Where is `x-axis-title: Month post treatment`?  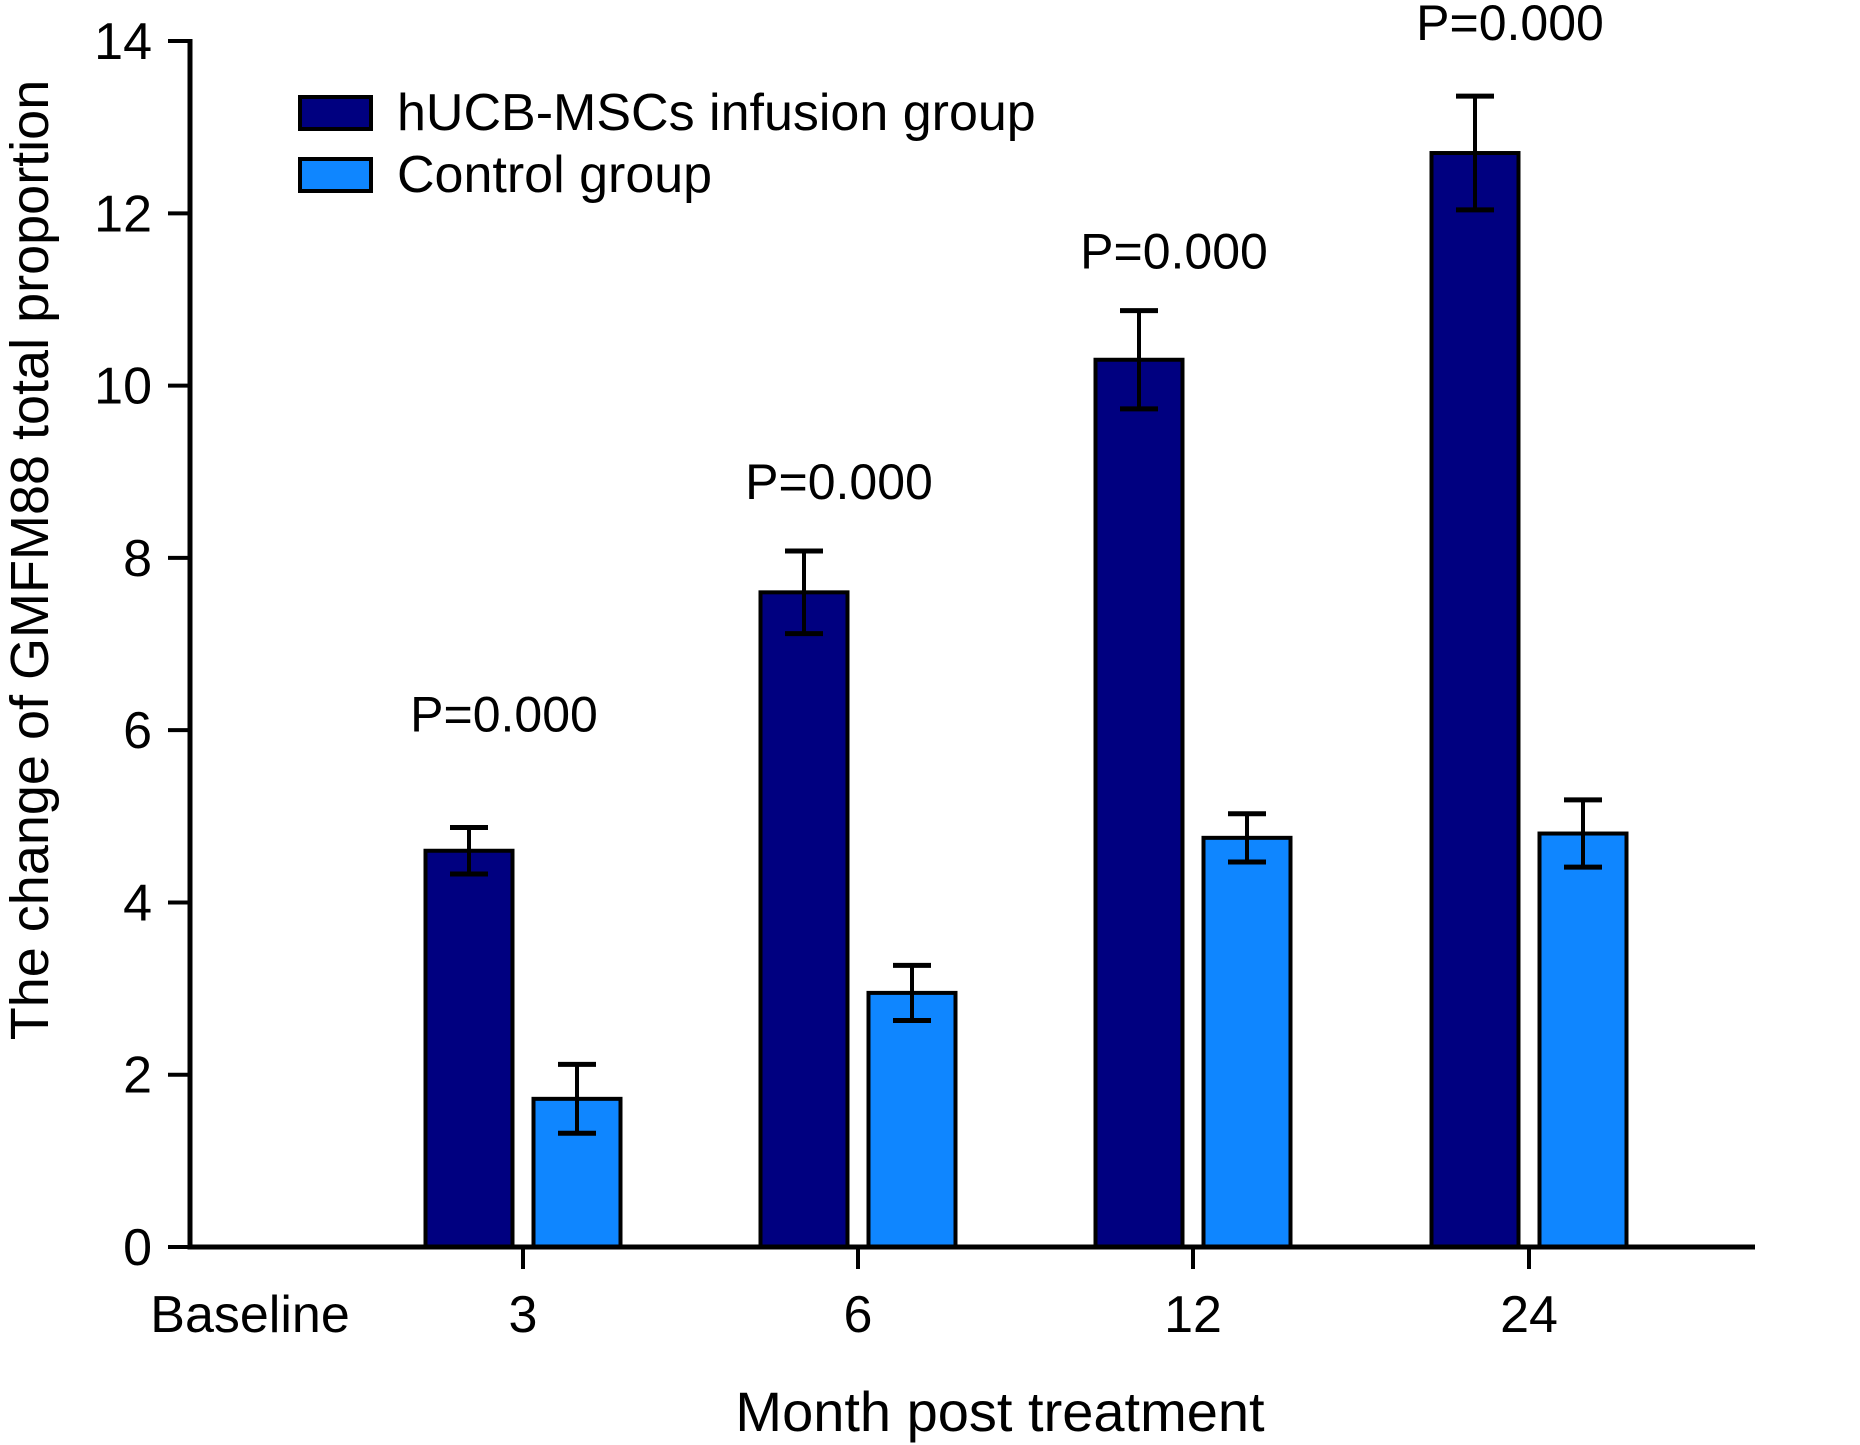 x-axis-title: Month post treatment is located at coordinates (1000, 1411).